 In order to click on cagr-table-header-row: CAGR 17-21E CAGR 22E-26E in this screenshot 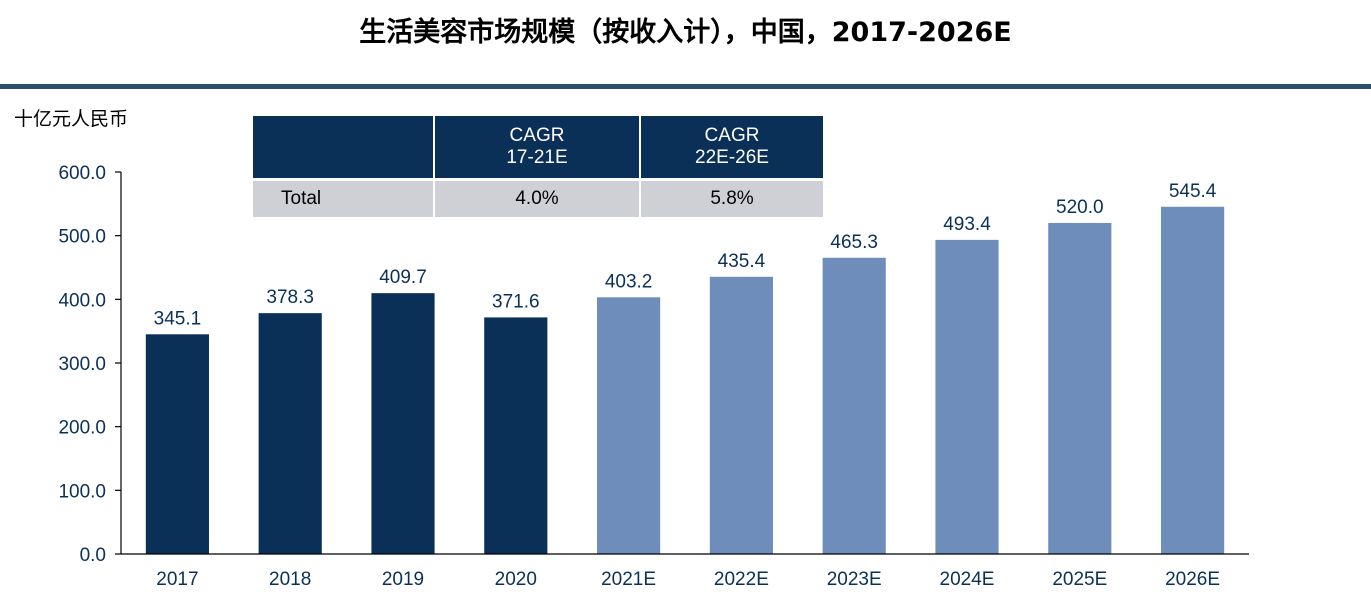, I will do `click(538, 148)`.